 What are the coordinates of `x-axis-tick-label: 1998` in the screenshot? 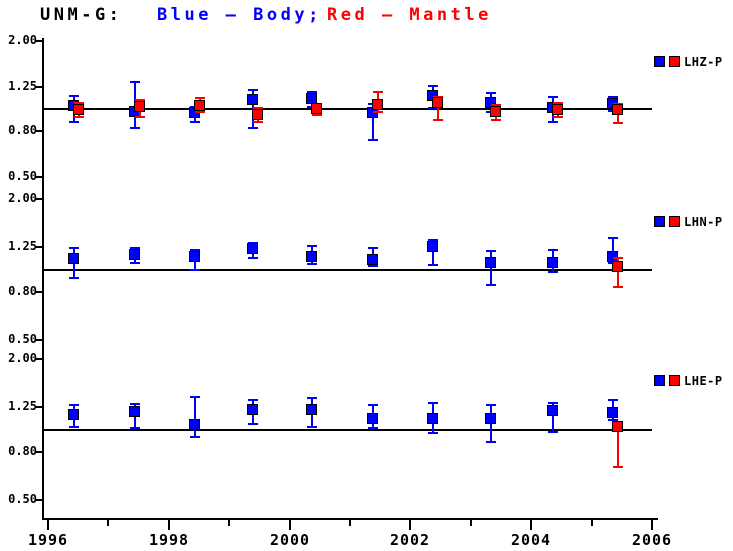 It's located at (169, 540).